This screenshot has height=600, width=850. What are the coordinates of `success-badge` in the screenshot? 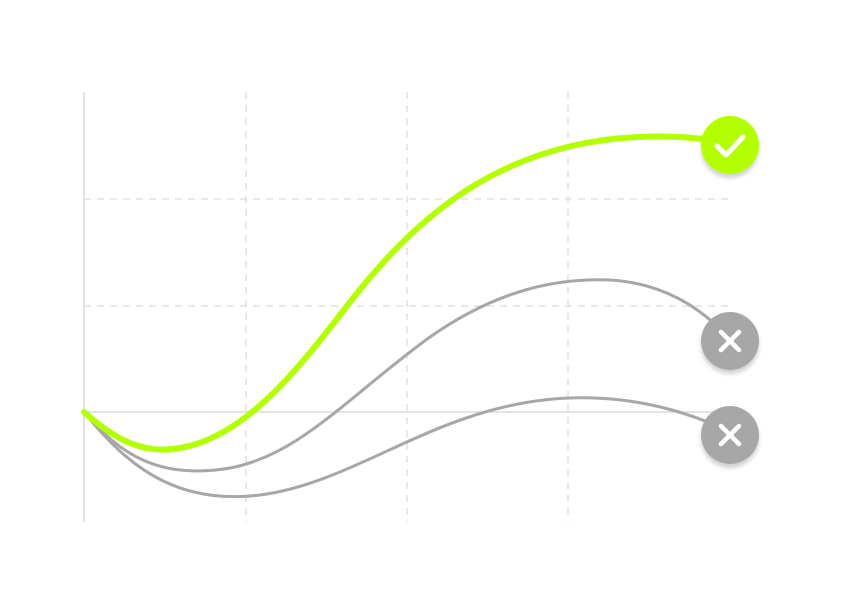 It's located at (730, 145).